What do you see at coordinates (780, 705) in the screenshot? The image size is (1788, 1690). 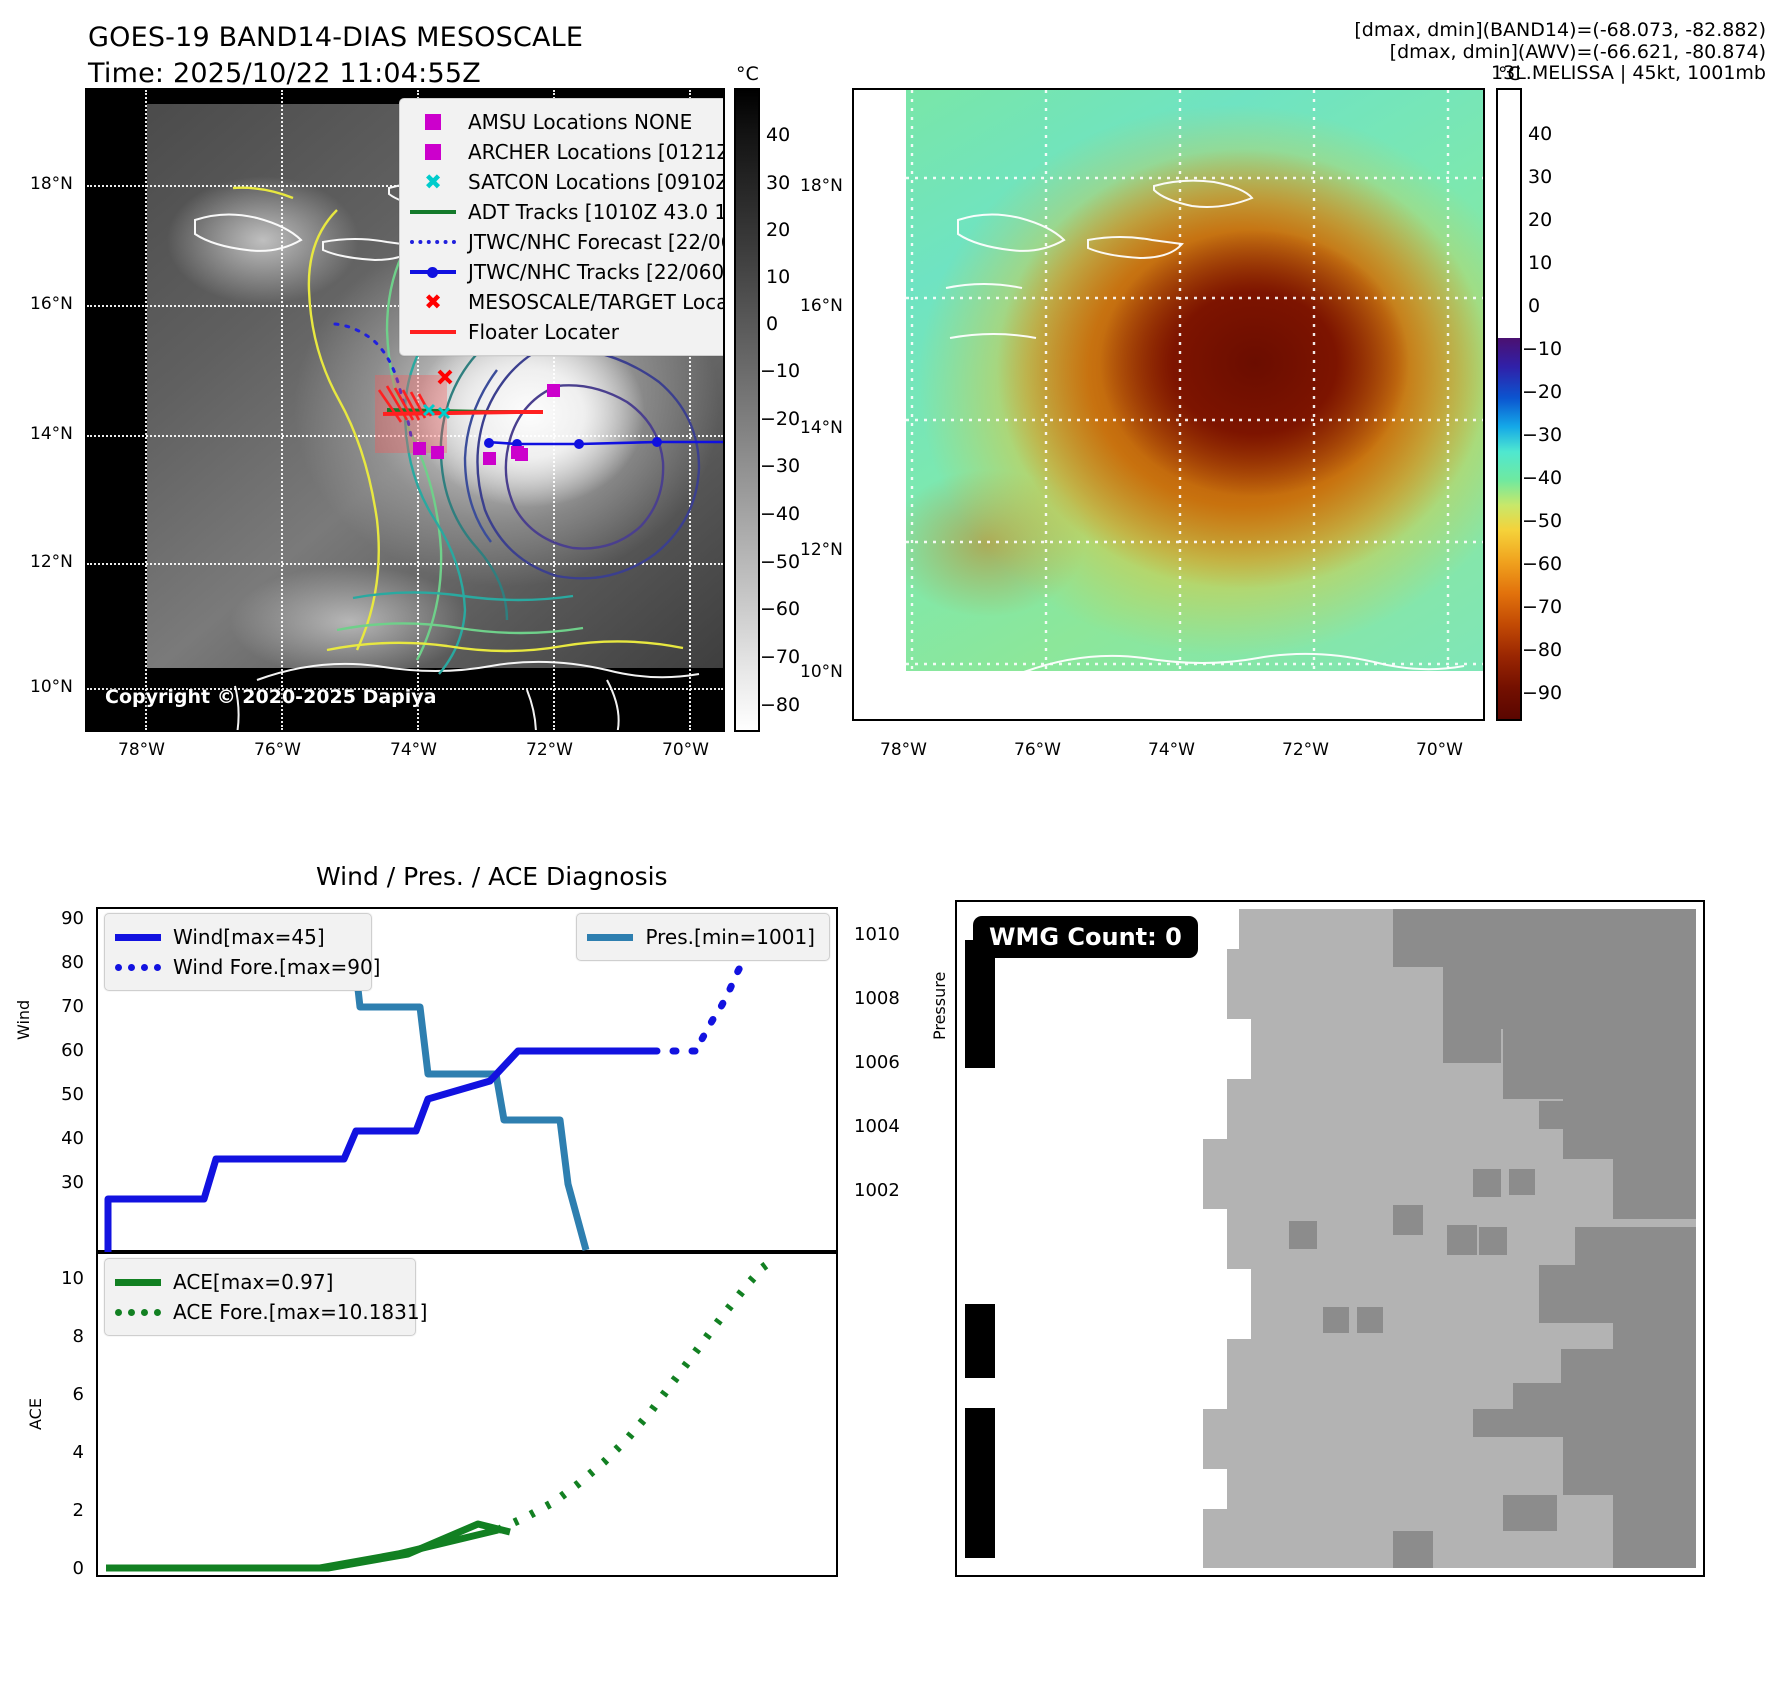 I see `ir-cb-m80: −80` at bounding box center [780, 705].